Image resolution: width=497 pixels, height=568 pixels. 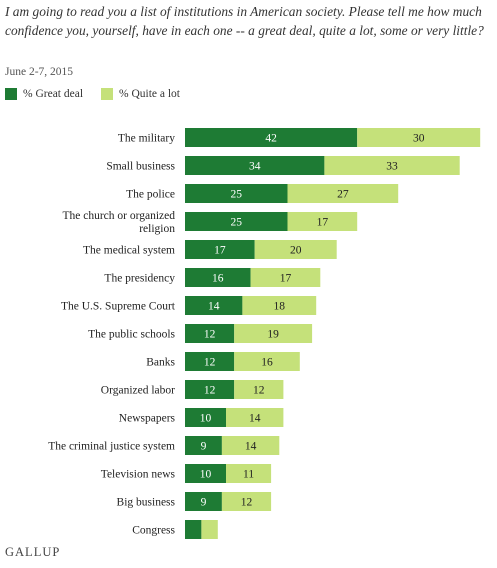 I want to click on data-label-great-deal: 17, so click(x=220, y=251).